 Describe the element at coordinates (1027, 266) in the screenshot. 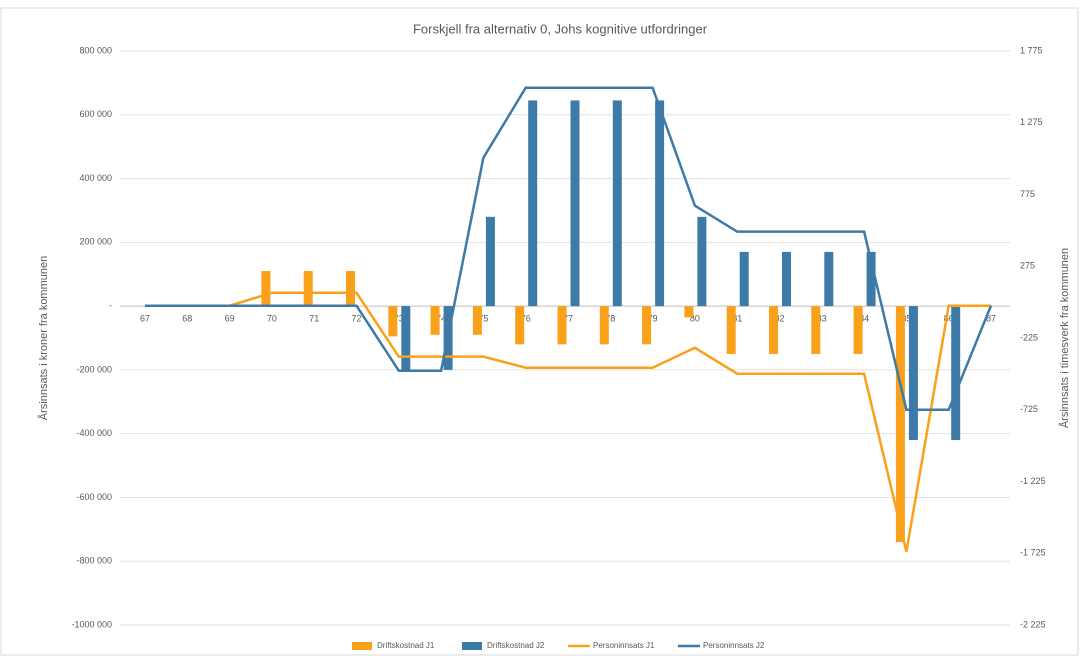

I see `y2-tick-label: 275` at that location.